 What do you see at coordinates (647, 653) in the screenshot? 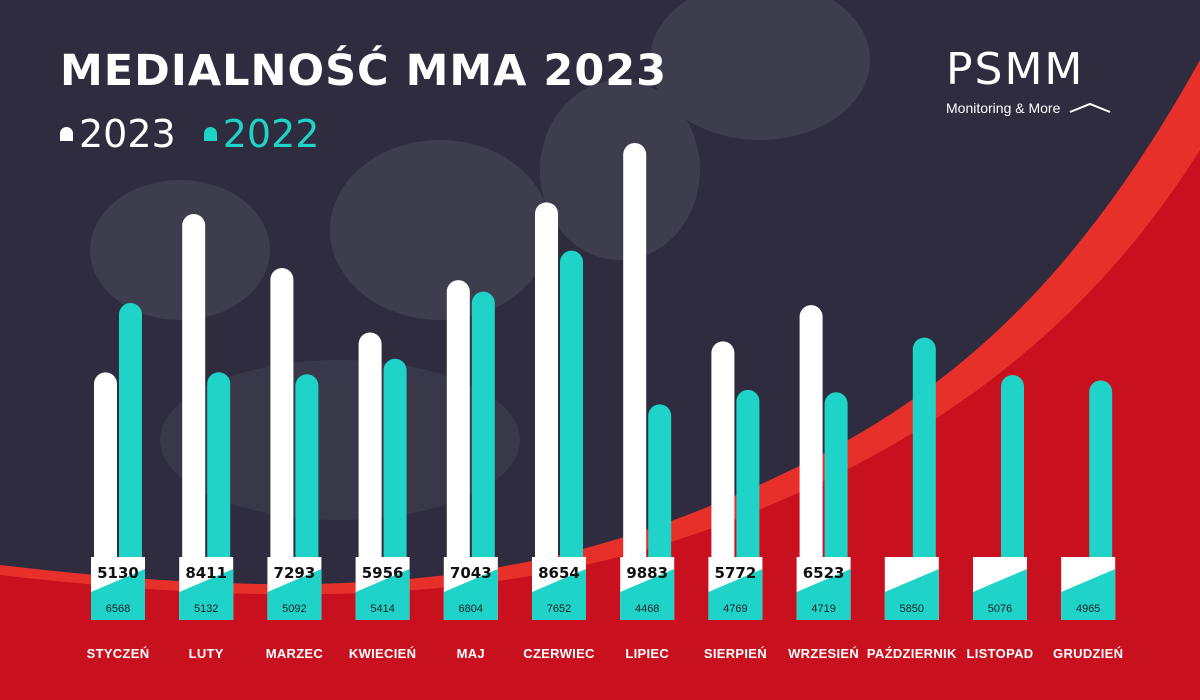
I see `x-tick-label: LIPIEC` at bounding box center [647, 653].